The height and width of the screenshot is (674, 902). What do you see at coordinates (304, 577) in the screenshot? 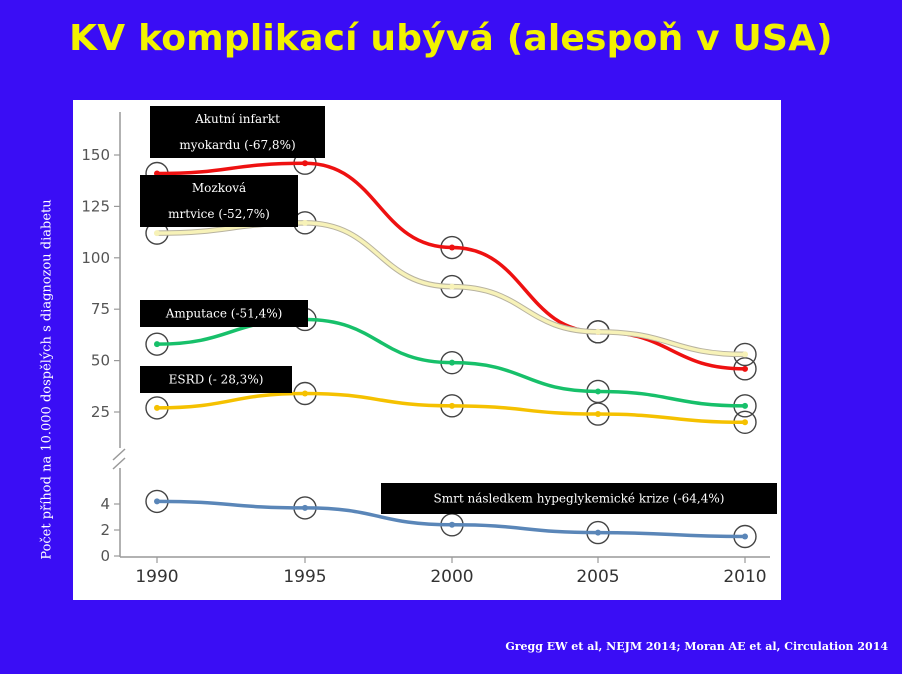
I see `x-tick-label: 1995` at bounding box center [304, 577].